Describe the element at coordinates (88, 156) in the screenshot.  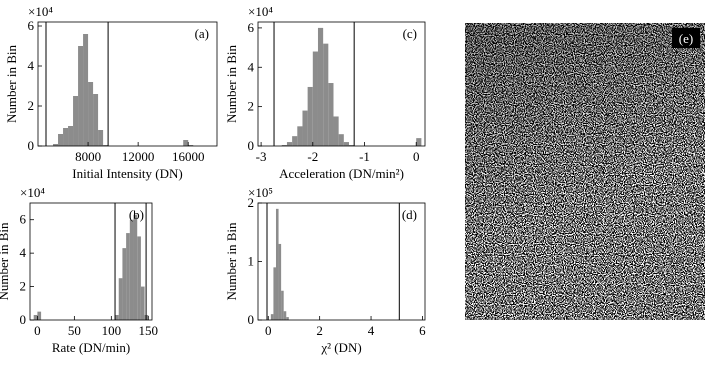
I see `x-tick-label: 8000` at that location.